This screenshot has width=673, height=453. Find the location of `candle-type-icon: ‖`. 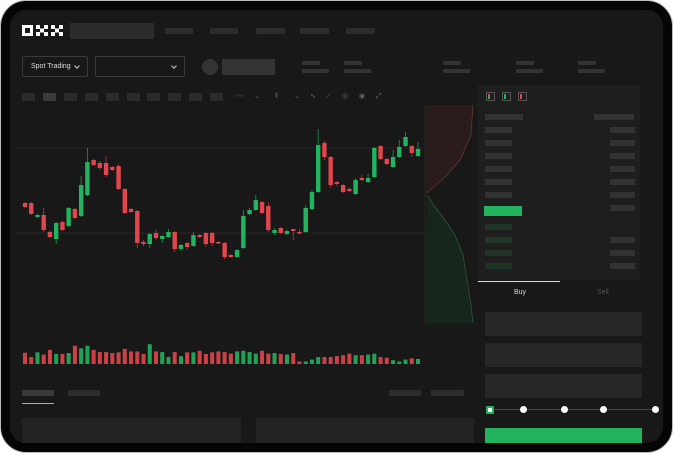

candle-type-icon: ‖ is located at coordinates (276, 96).